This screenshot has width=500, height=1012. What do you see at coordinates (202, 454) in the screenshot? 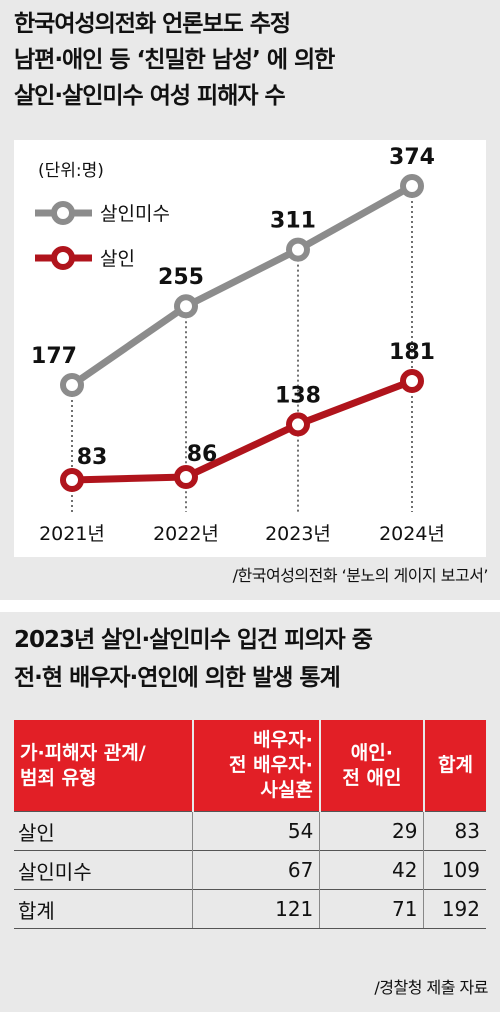
I see `data-label: 86` at bounding box center [202, 454].